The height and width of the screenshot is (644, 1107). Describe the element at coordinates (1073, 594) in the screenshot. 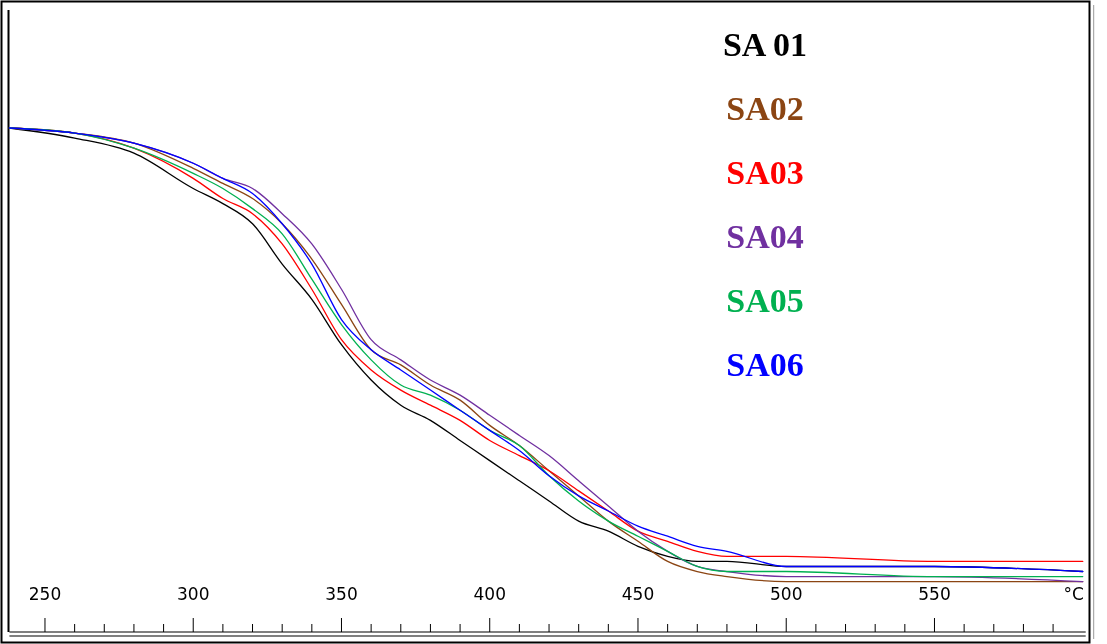

I see `x-axis-title: °C` at that location.